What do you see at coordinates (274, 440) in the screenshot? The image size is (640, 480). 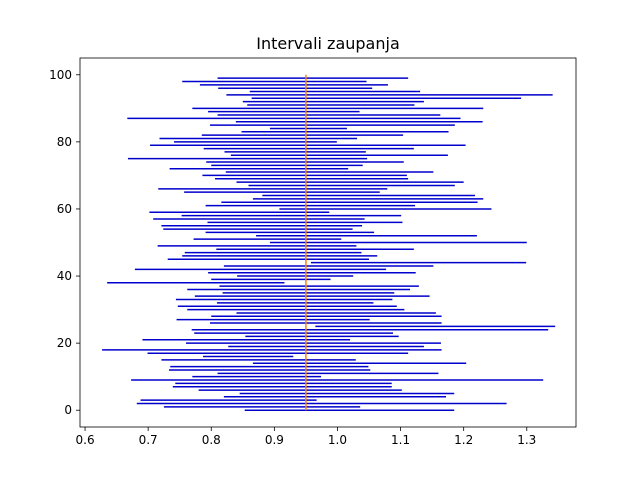 I see `x-tick-label: 0.9` at bounding box center [274, 440].